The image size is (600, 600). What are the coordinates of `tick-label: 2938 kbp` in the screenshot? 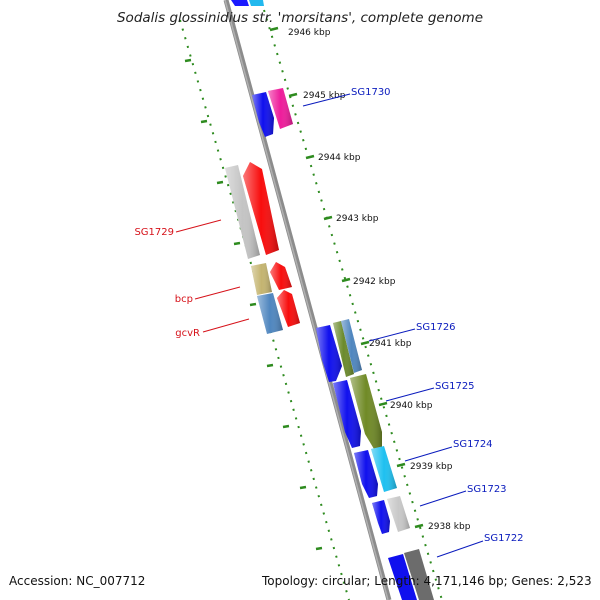 It's located at (449, 527).